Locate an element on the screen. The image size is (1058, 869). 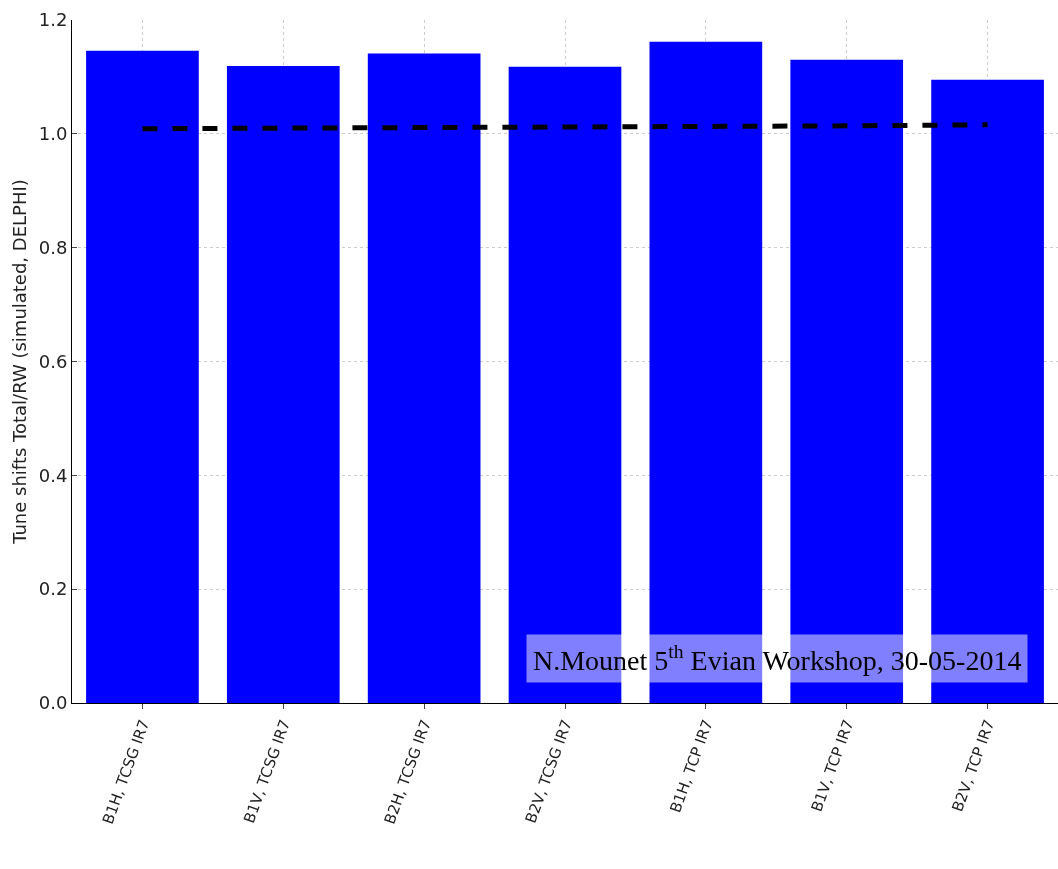
x-tick-label: B2H, TCSG IR7 is located at coordinates (407, 772).